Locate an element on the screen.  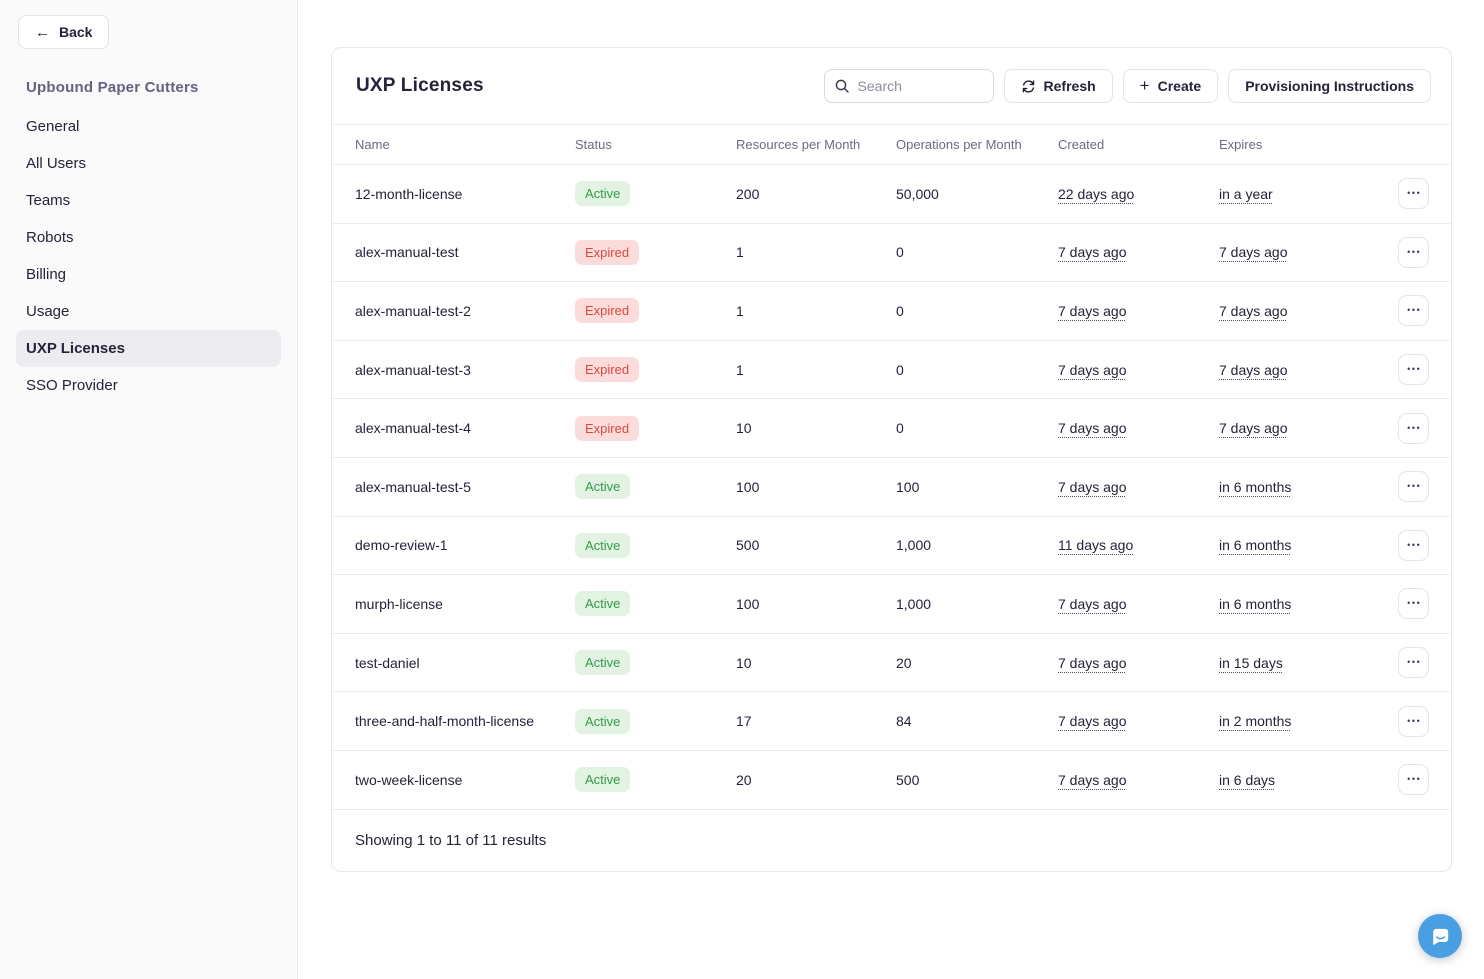
operations-cell: 1,000 is located at coordinates (914, 603).